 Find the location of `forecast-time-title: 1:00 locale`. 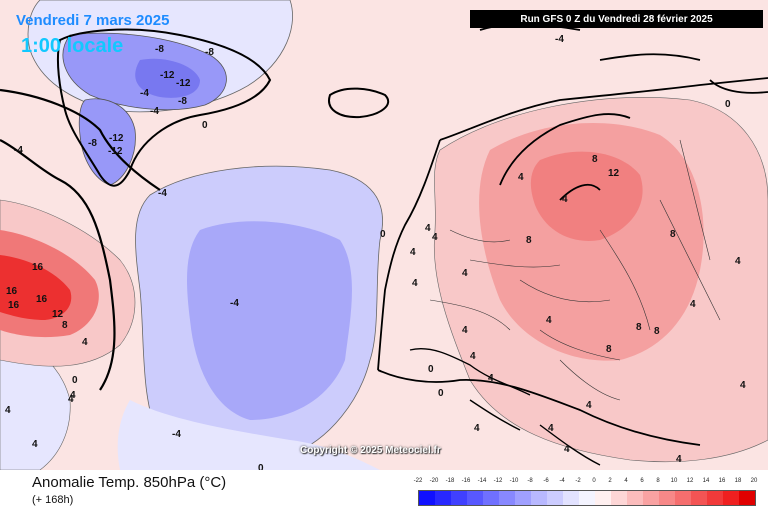

forecast-time-title: 1:00 locale is located at coordinates (72, 46).